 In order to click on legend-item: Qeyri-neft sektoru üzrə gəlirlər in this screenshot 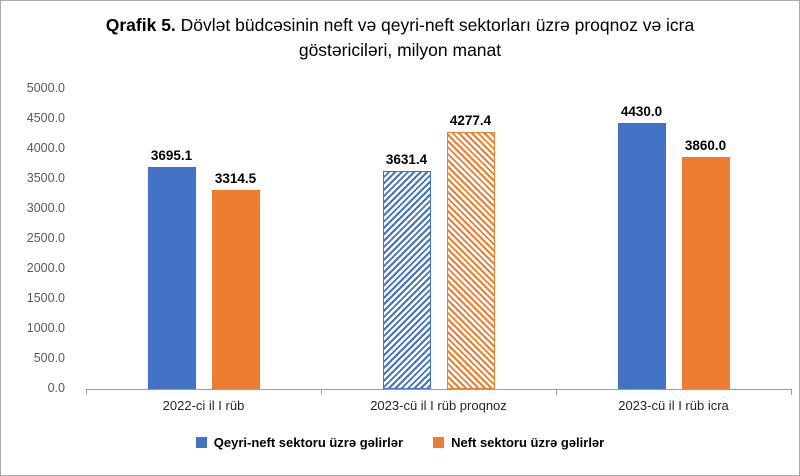, I will do `click(299, 442)`.